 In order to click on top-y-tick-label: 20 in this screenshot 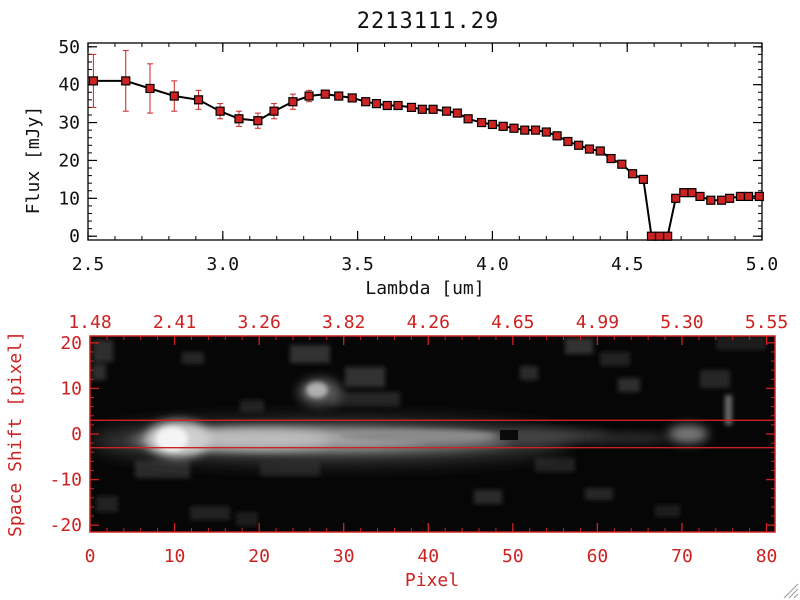, I will do `click(69, 160)`.